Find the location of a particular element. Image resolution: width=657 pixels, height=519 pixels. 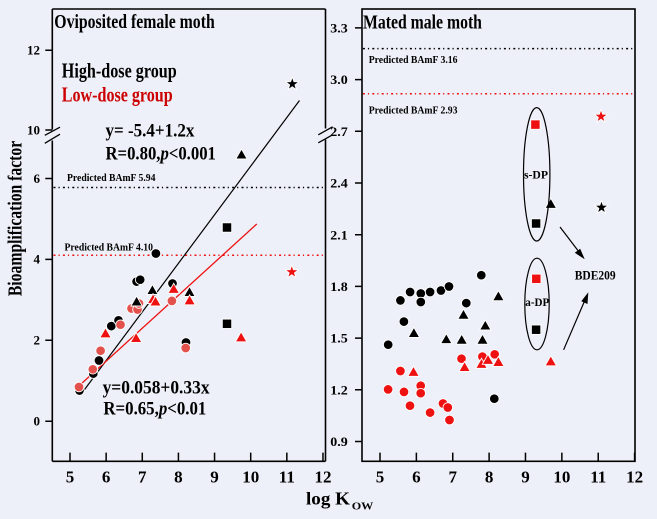

svg-text: 3.3 is located at coordinates (339, 28).